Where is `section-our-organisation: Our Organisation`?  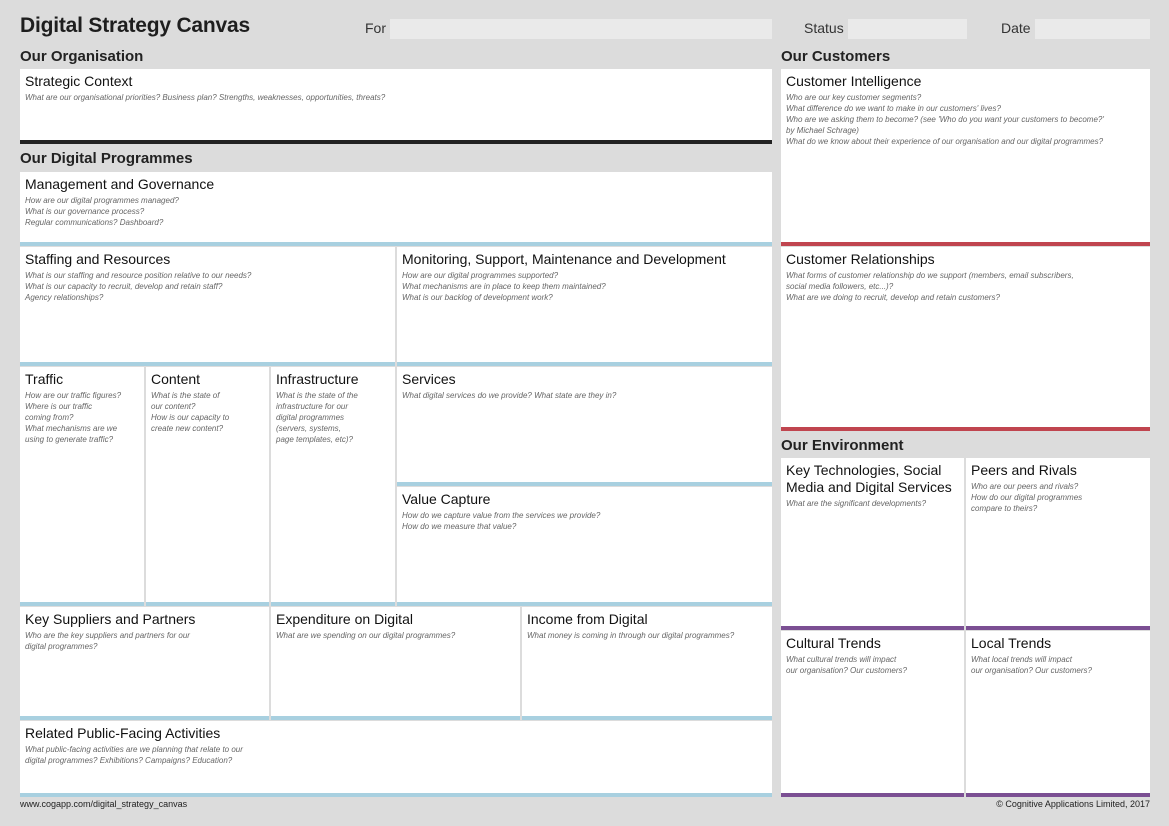 section-our-organisation: Our Organisation is located at coordinates (82, 56).